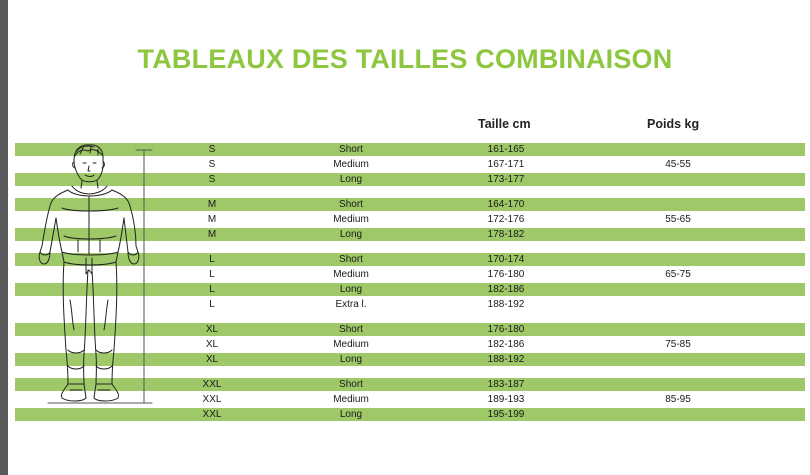 This screenshot has width=810, height=475. I want to click on table-row: S Long 173-177, so click(410, 179).